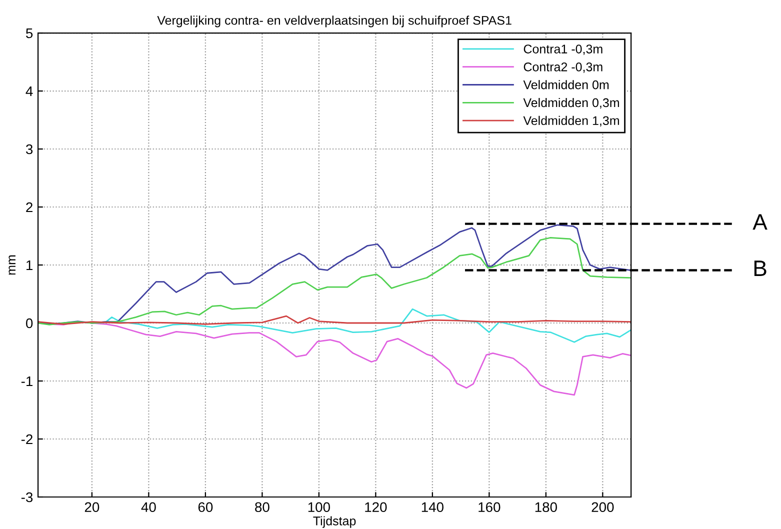 The image size is (781, 529). What do you see at coordinates (566, 85) in the screenshot?
I see `legend-label: Veldmidden 0m` at bounding box center [566, 85].